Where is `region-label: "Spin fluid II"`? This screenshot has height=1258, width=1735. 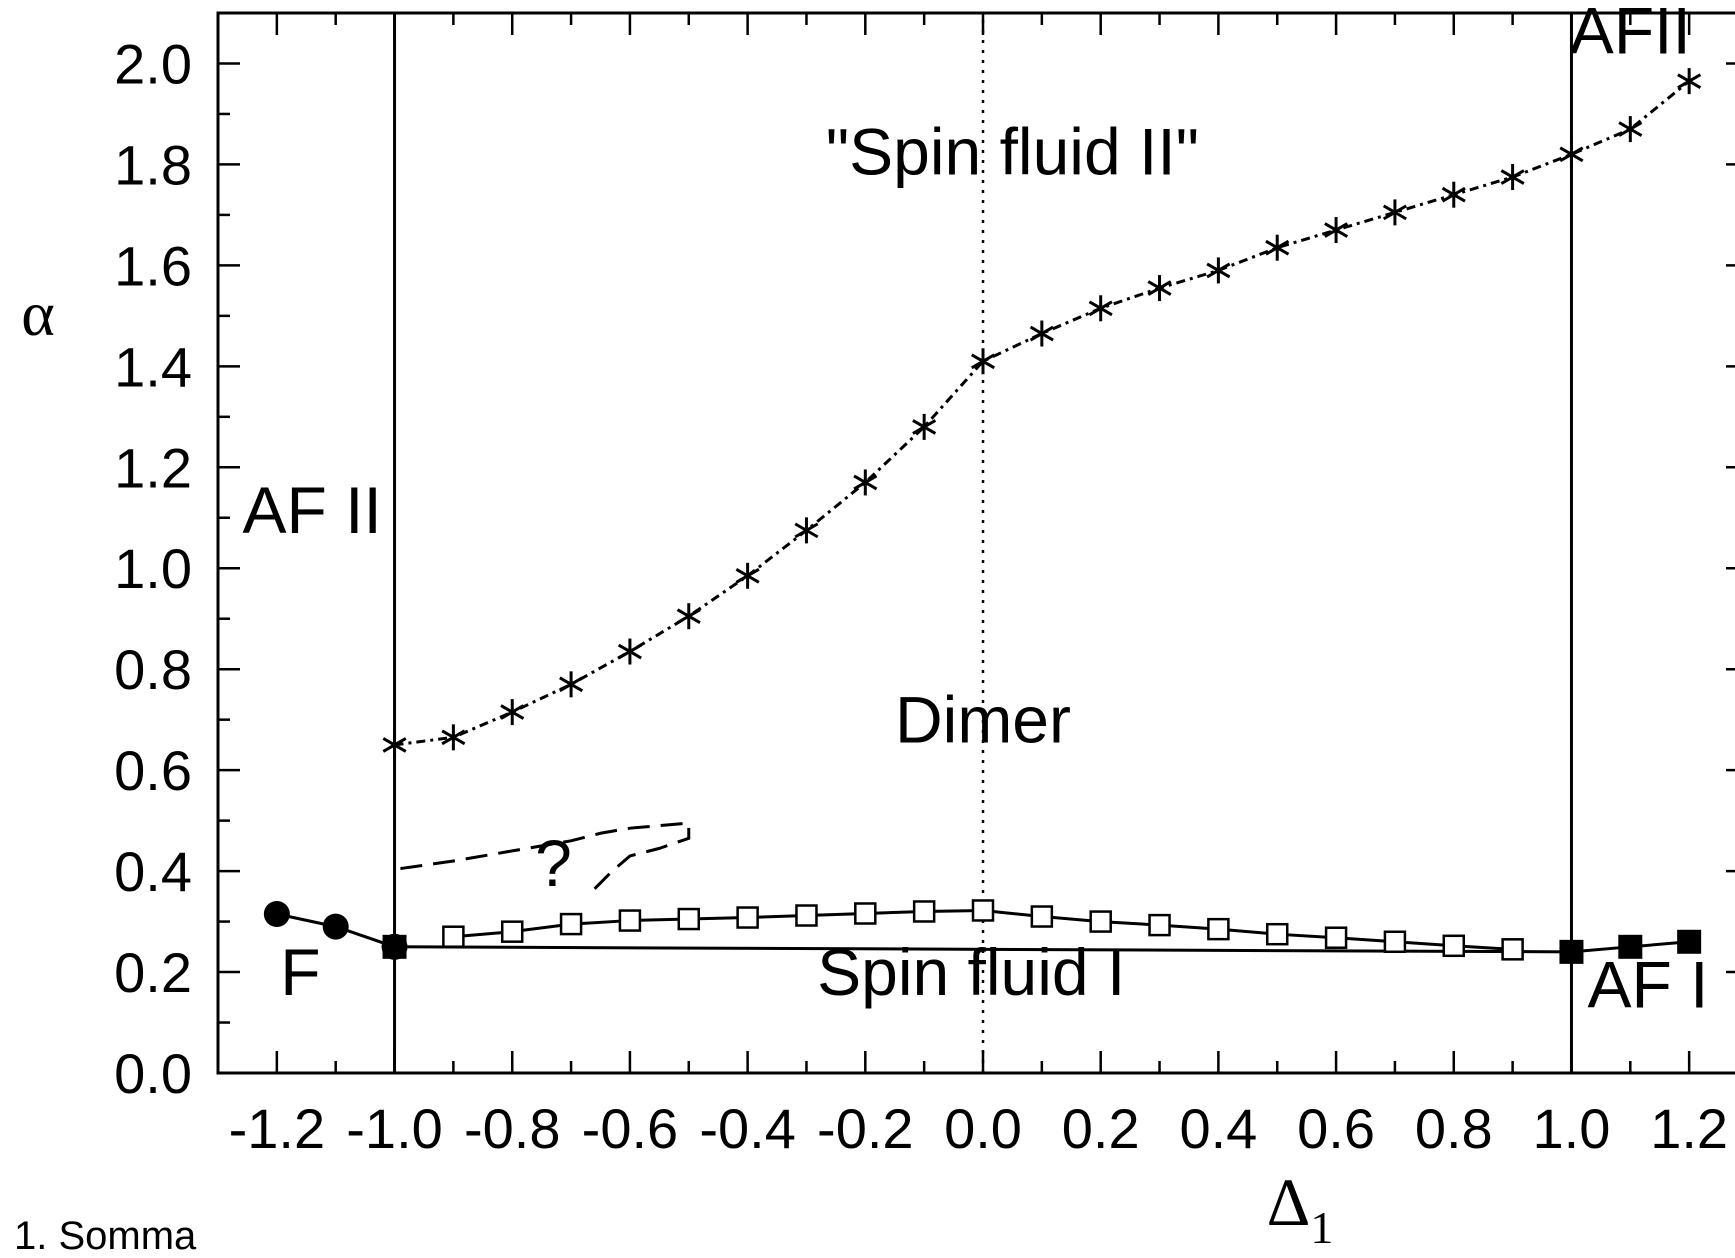 region-label: "Spin fluid II" is located at coordinates (1012, 152).